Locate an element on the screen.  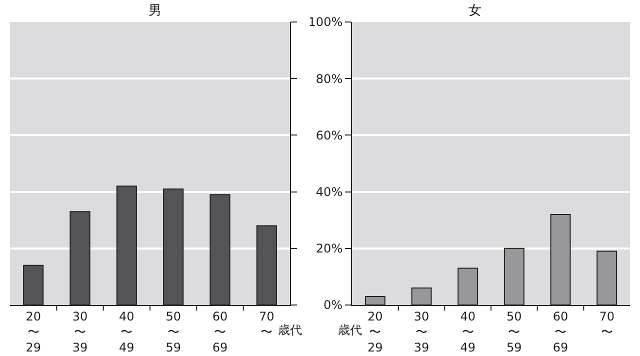
y-tick-label: 100% is located at coordinates (325, 22).